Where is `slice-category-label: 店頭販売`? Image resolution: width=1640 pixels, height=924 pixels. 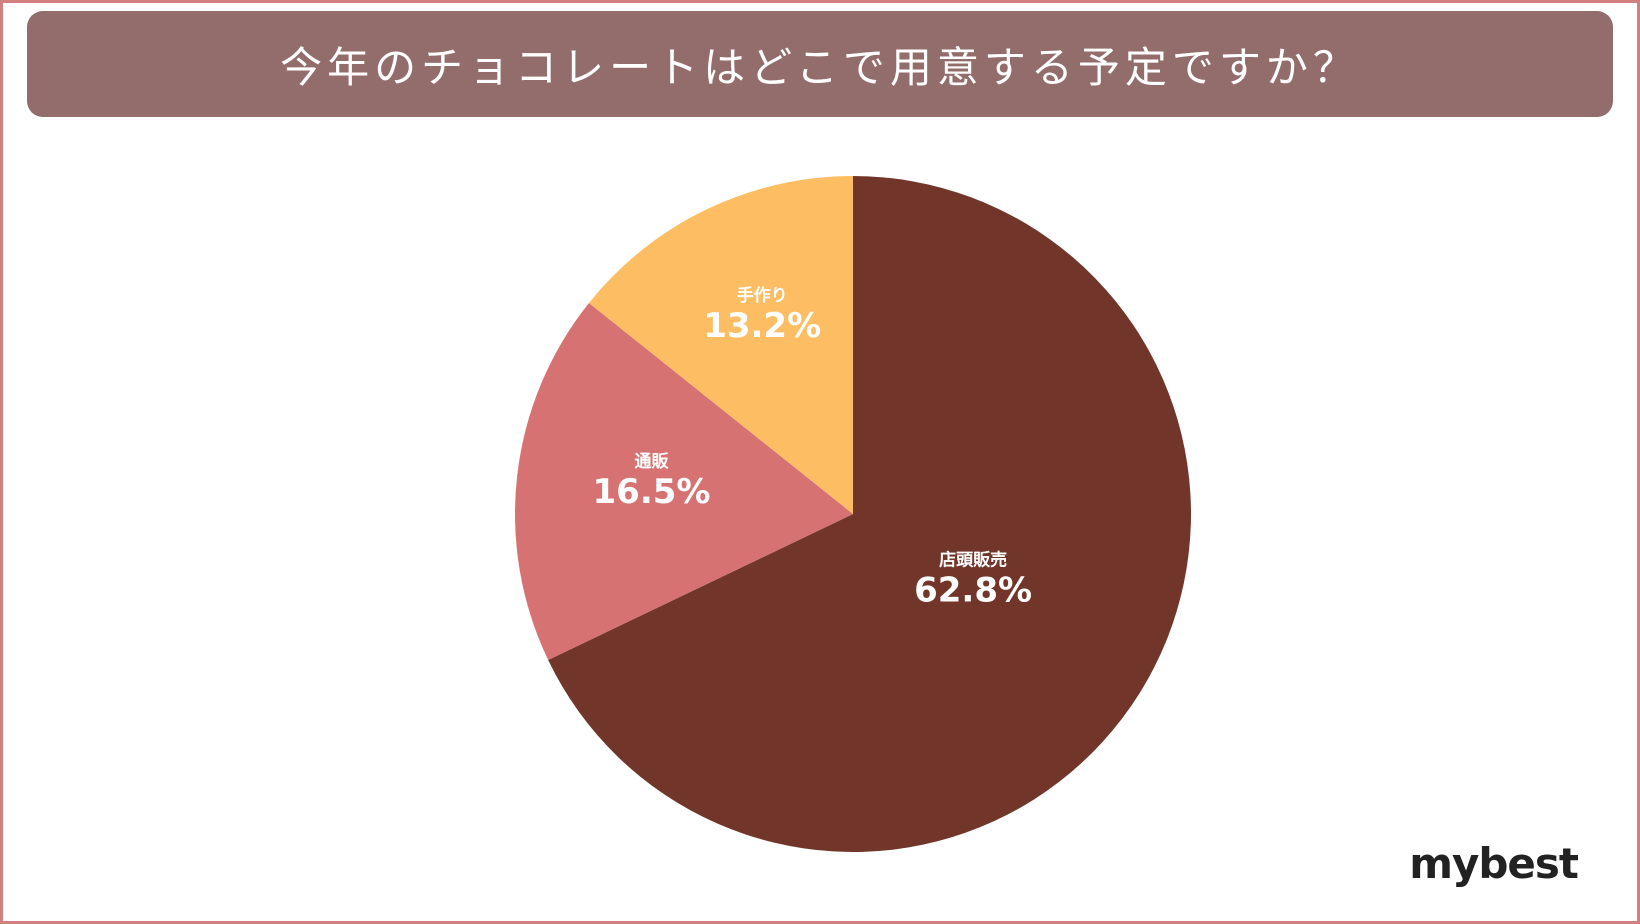
slice-category-label: 店頭販売 is located at coordinates (973, 560).